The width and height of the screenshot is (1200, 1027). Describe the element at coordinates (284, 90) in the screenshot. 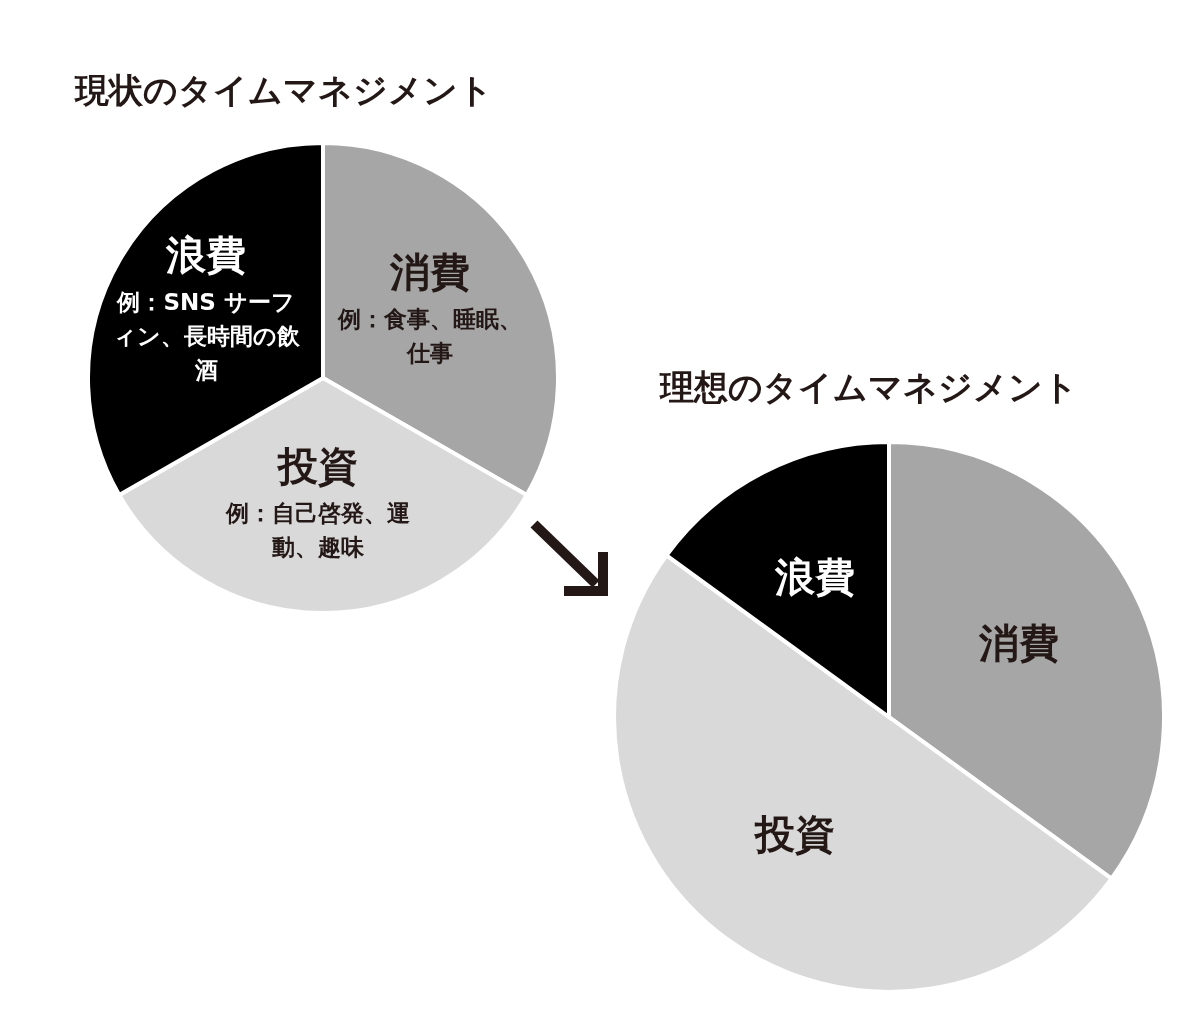

I see `chart-title: 現状のタイムマネジメント` at that location.